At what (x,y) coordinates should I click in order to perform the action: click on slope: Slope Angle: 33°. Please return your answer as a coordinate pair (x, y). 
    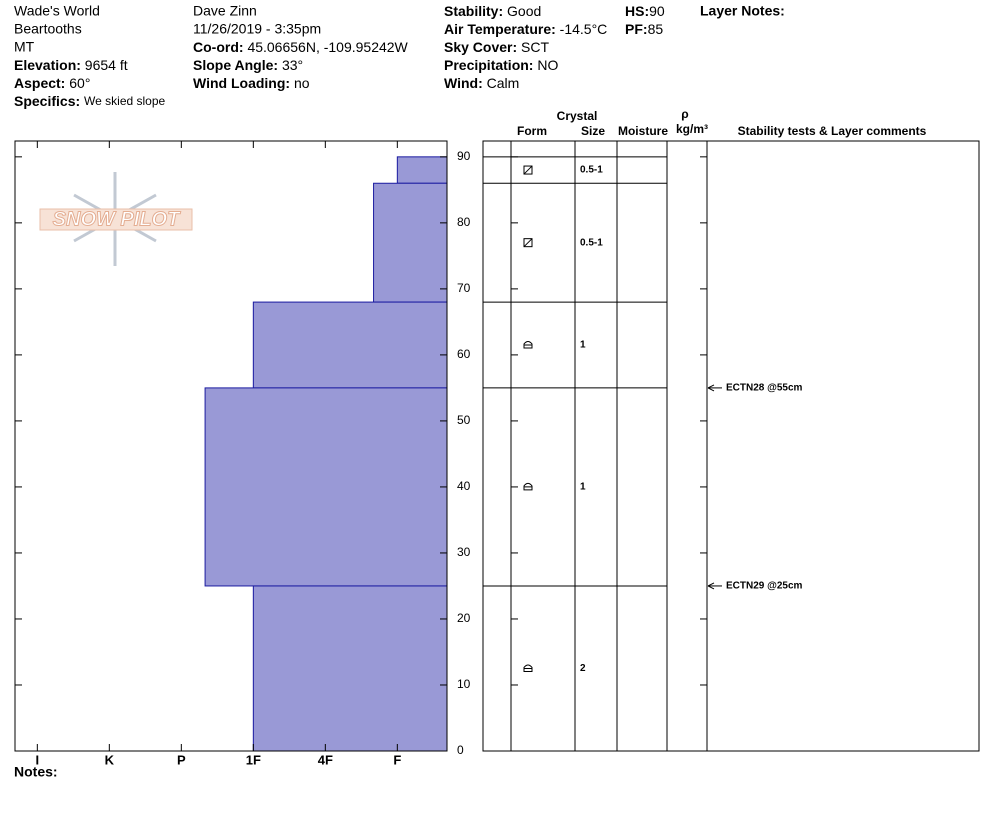
    Looking at the image, I should click on (248, 65).